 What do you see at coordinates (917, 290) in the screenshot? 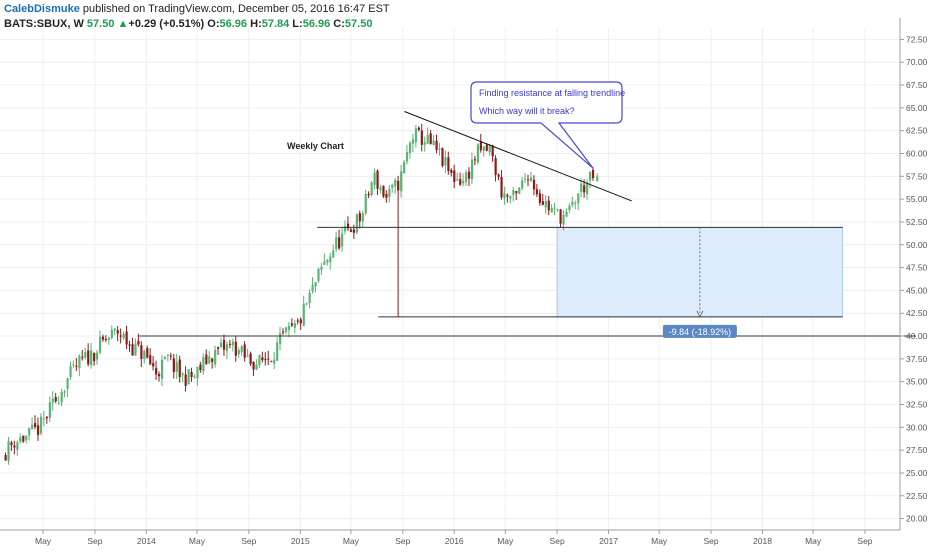
I see `y-tick-label: 45.00` at bounding box center [917, 290].